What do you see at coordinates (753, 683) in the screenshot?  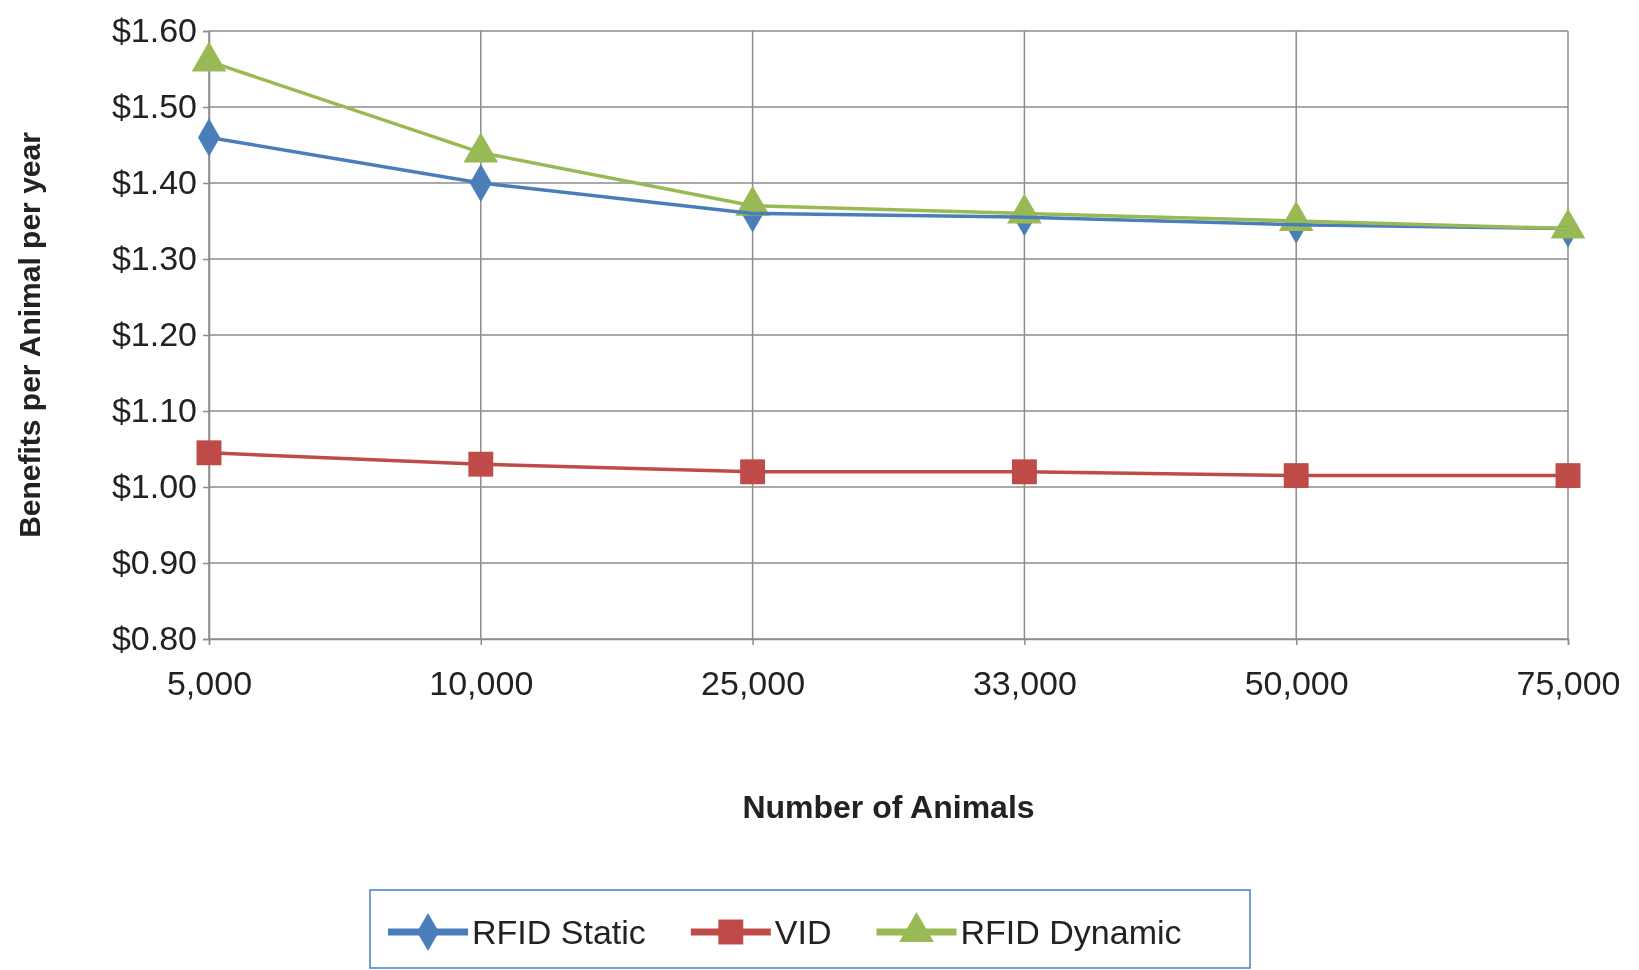 I see `x-tick-label: 25,000` at bounding box center [753, 683].